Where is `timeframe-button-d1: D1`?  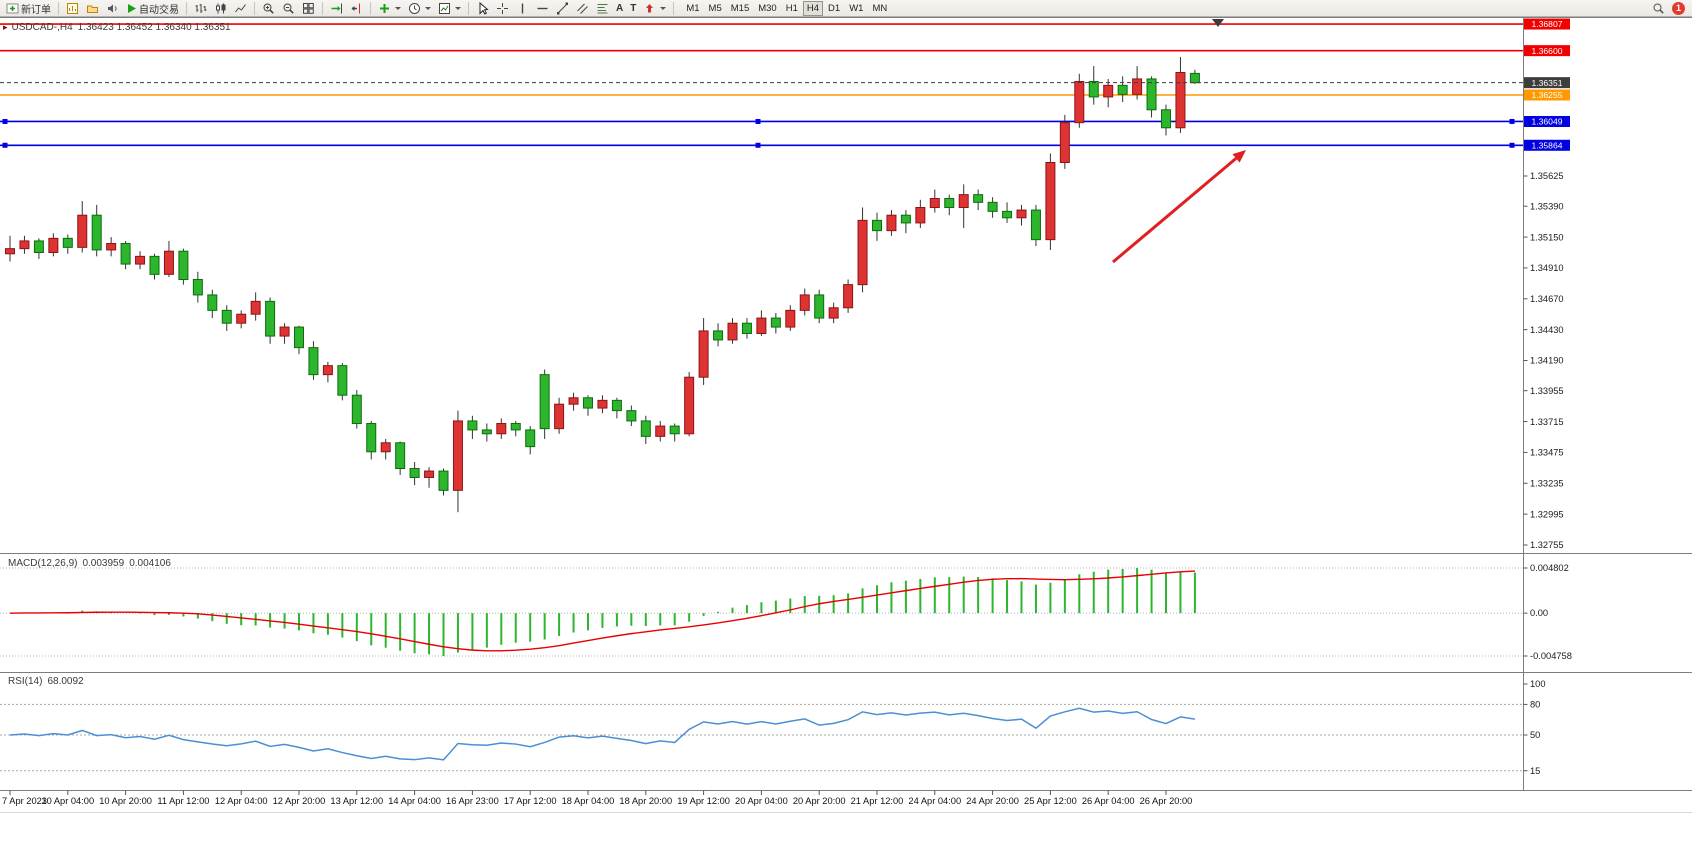 timeframe-button-d1: D1 is located at coordinates (834, 8).